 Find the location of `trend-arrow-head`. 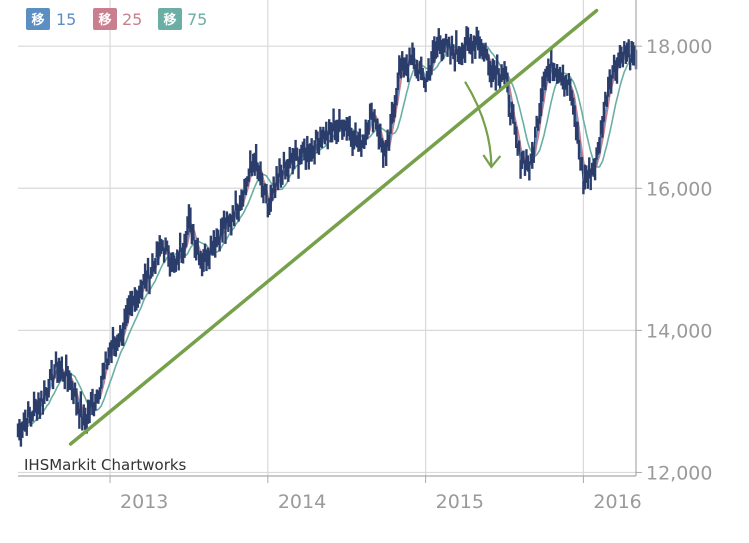

trend-arrow-head is located at coordinates (492, 161).